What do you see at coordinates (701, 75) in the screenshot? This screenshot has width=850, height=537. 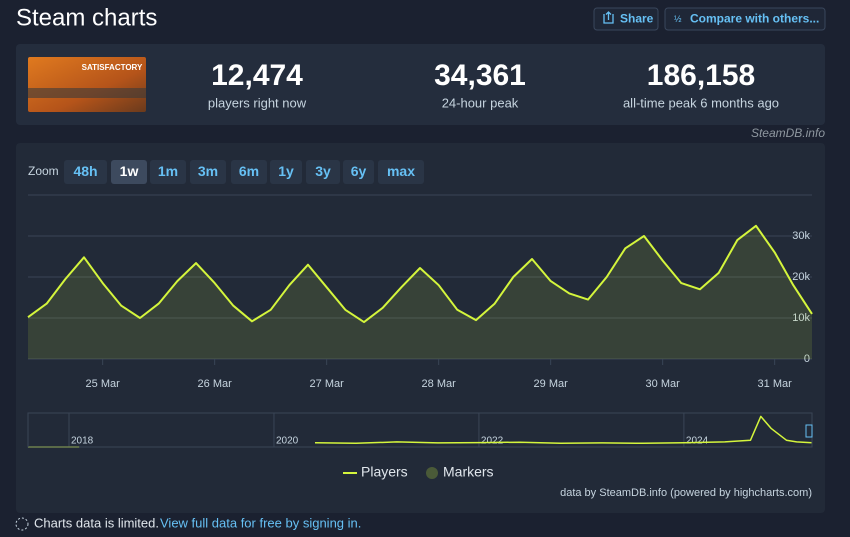 I see `stat-value: 186,158` at bounding box center [701, 75].